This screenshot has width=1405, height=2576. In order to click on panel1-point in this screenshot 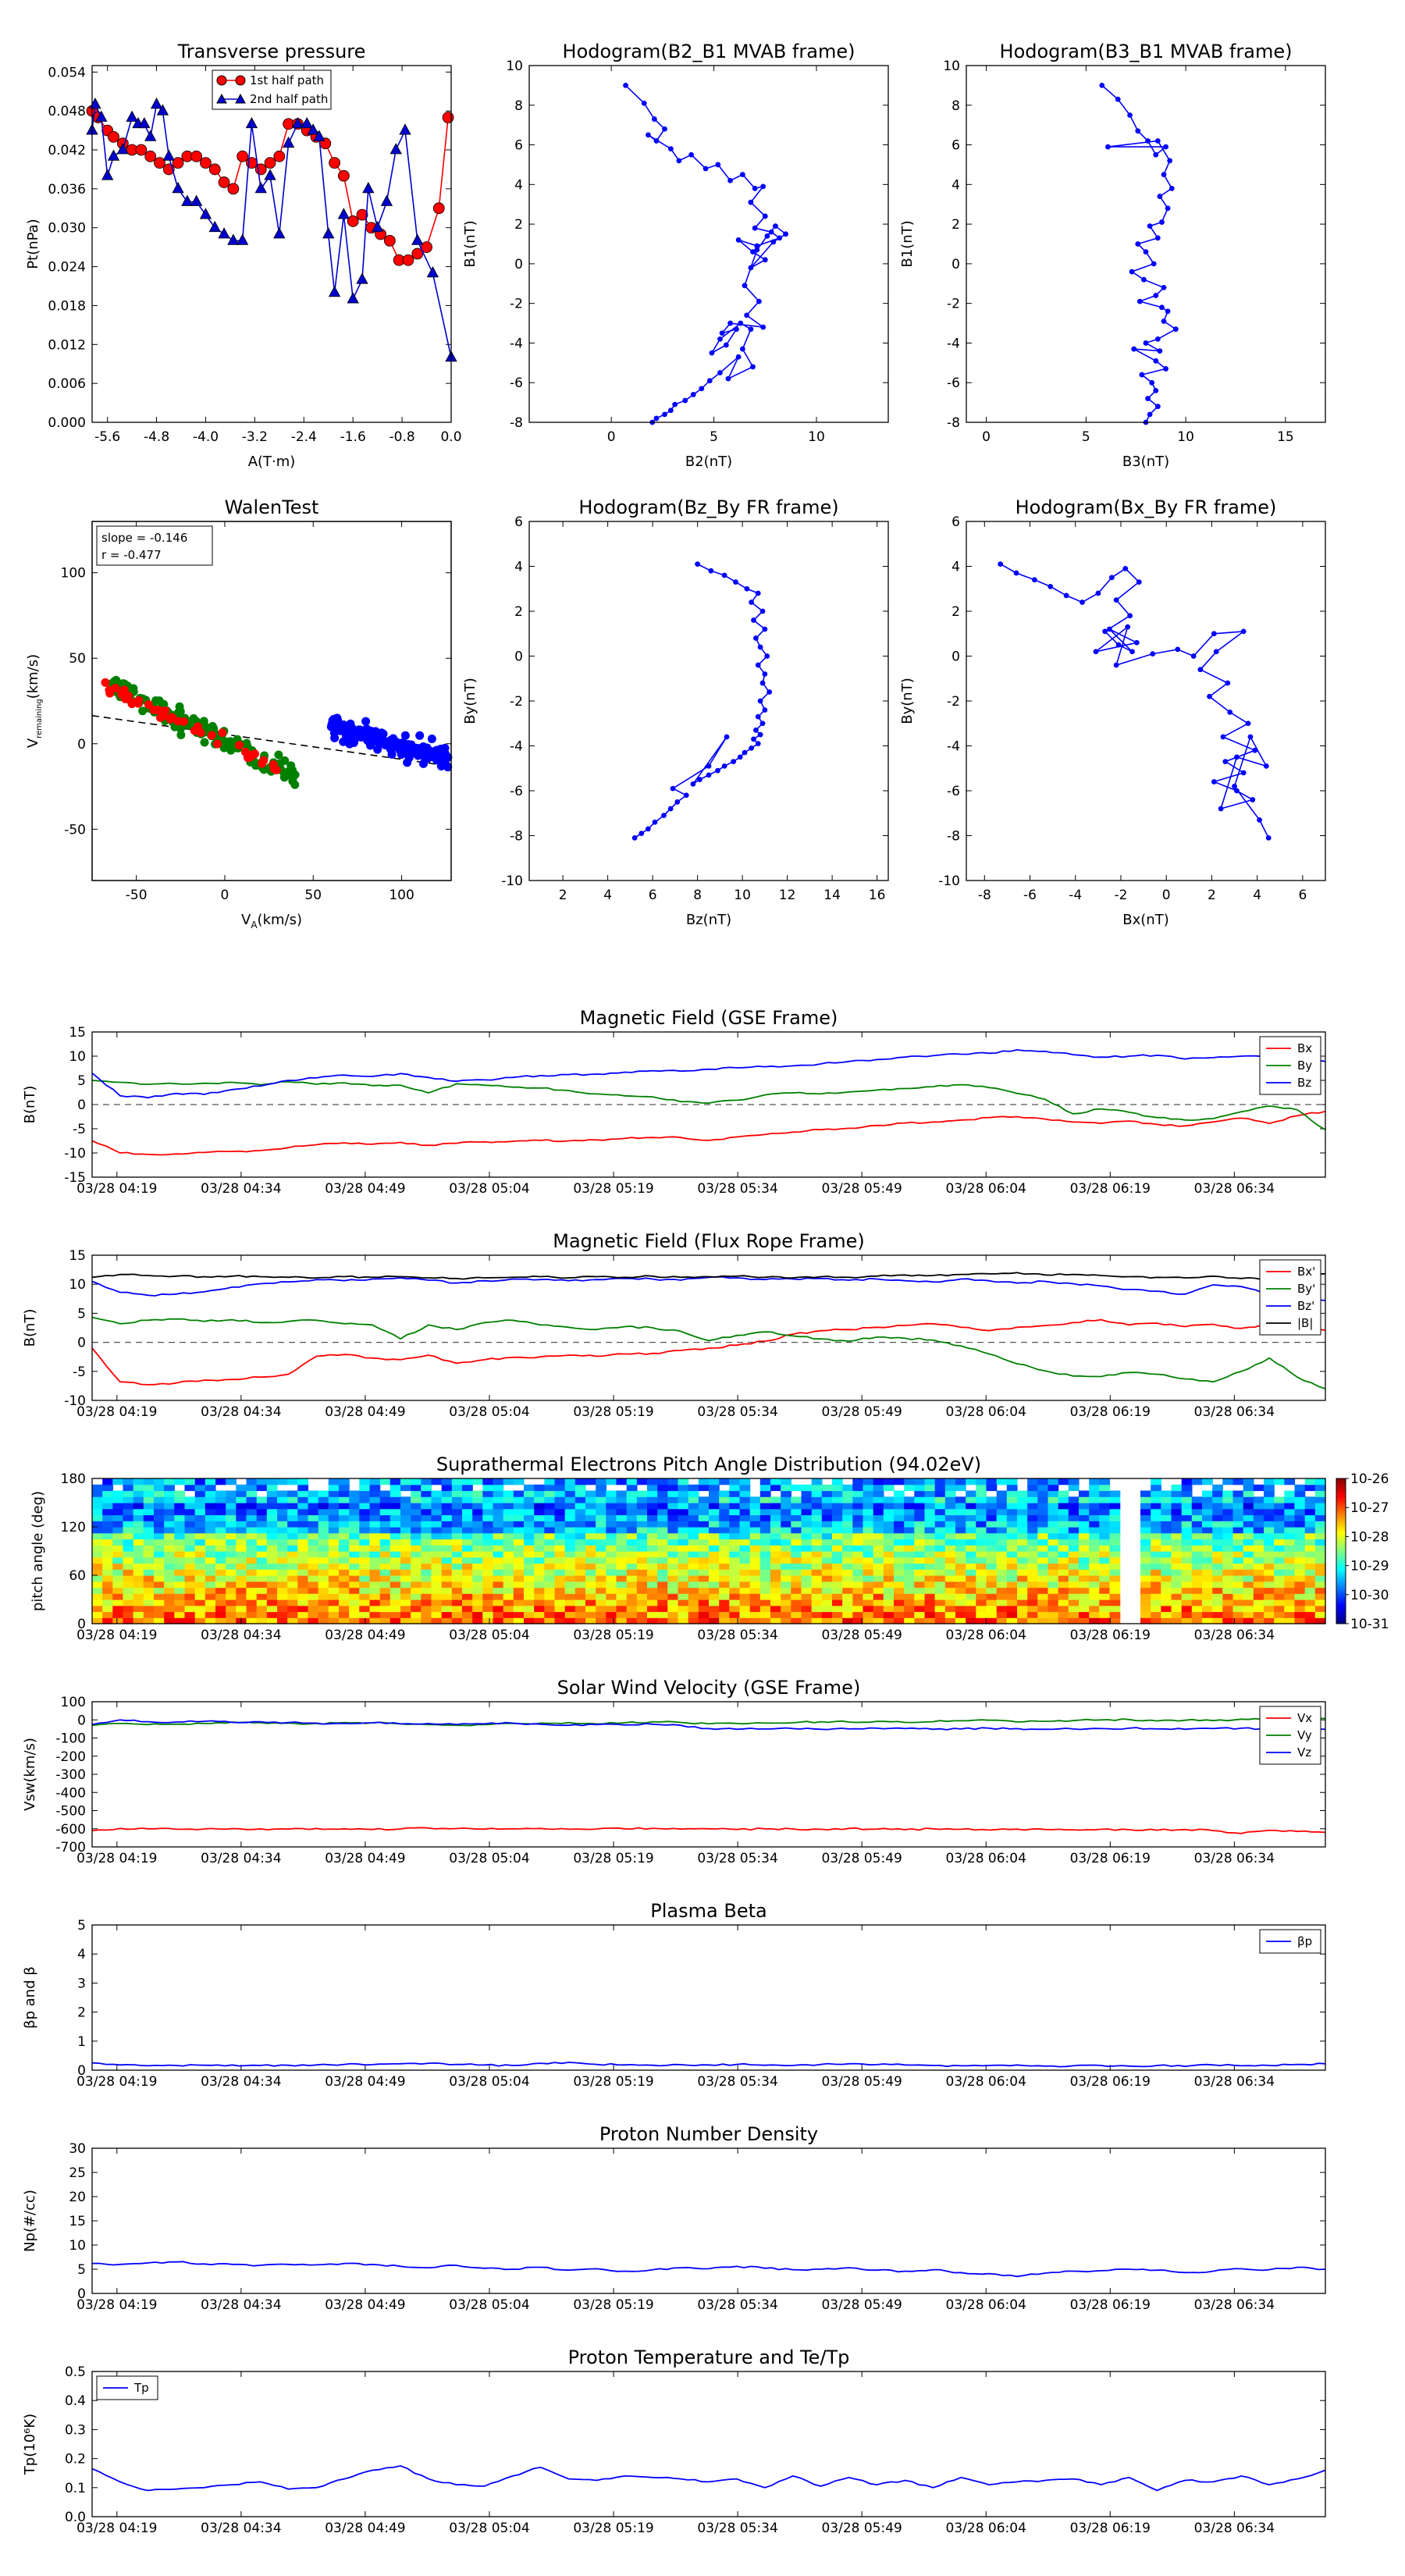, I will do `click(747, 315)`.